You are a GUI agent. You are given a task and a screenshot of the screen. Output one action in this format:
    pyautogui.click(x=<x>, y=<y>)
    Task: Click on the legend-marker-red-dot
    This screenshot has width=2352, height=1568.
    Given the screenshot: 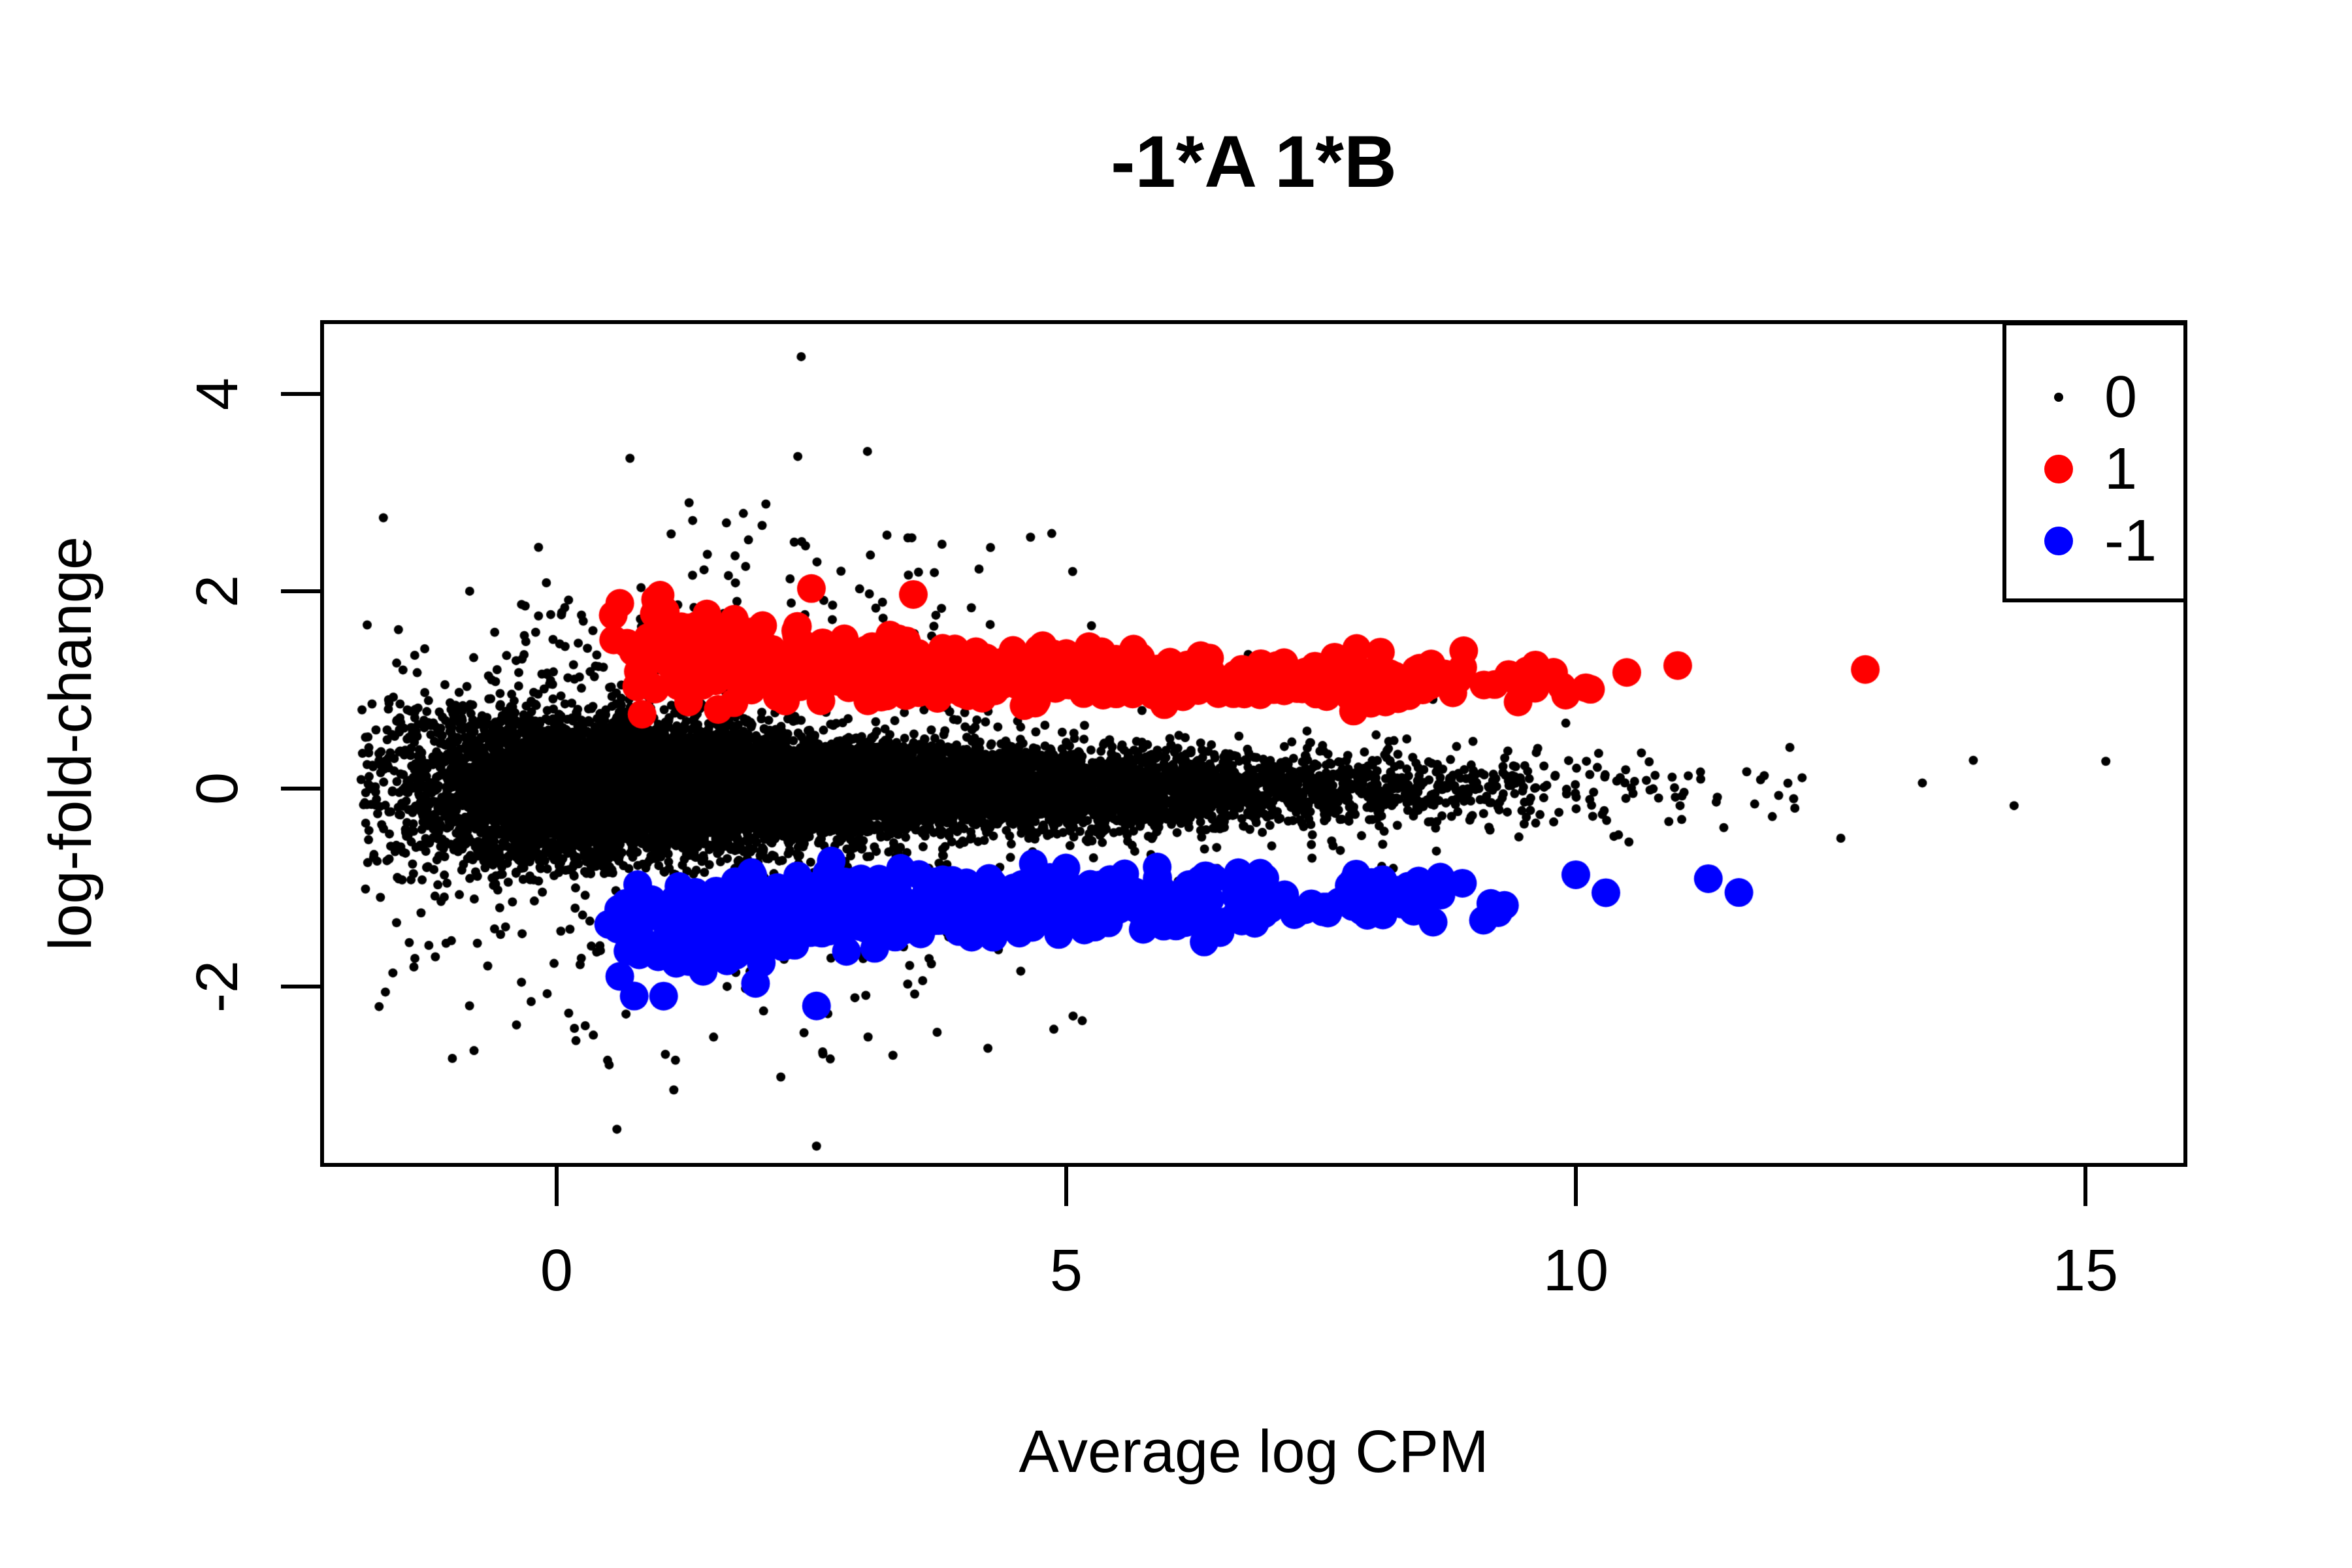 What is the action you would take?
    pyautogui.click(x=2058, y=469)
    